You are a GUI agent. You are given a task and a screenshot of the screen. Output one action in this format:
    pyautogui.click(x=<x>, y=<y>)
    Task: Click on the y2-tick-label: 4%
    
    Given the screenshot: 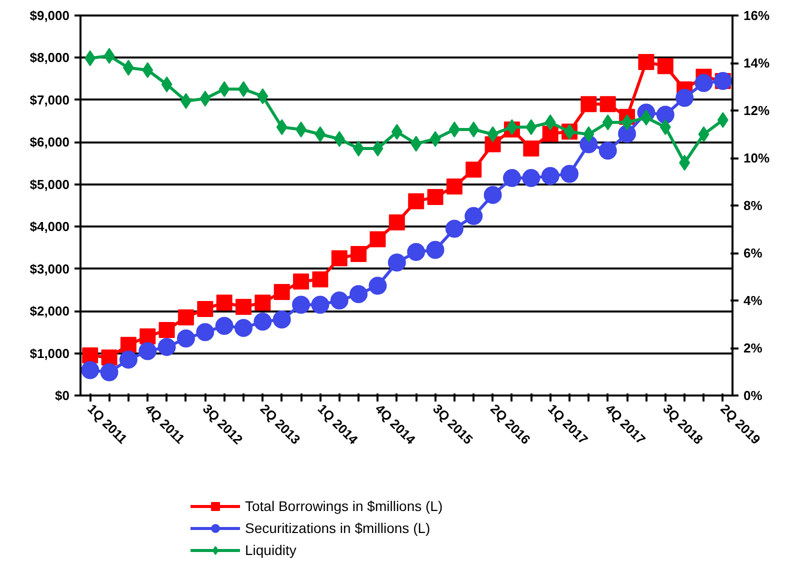 What is the action you would take?
    pyautogui.click(x=753, y=300)
    